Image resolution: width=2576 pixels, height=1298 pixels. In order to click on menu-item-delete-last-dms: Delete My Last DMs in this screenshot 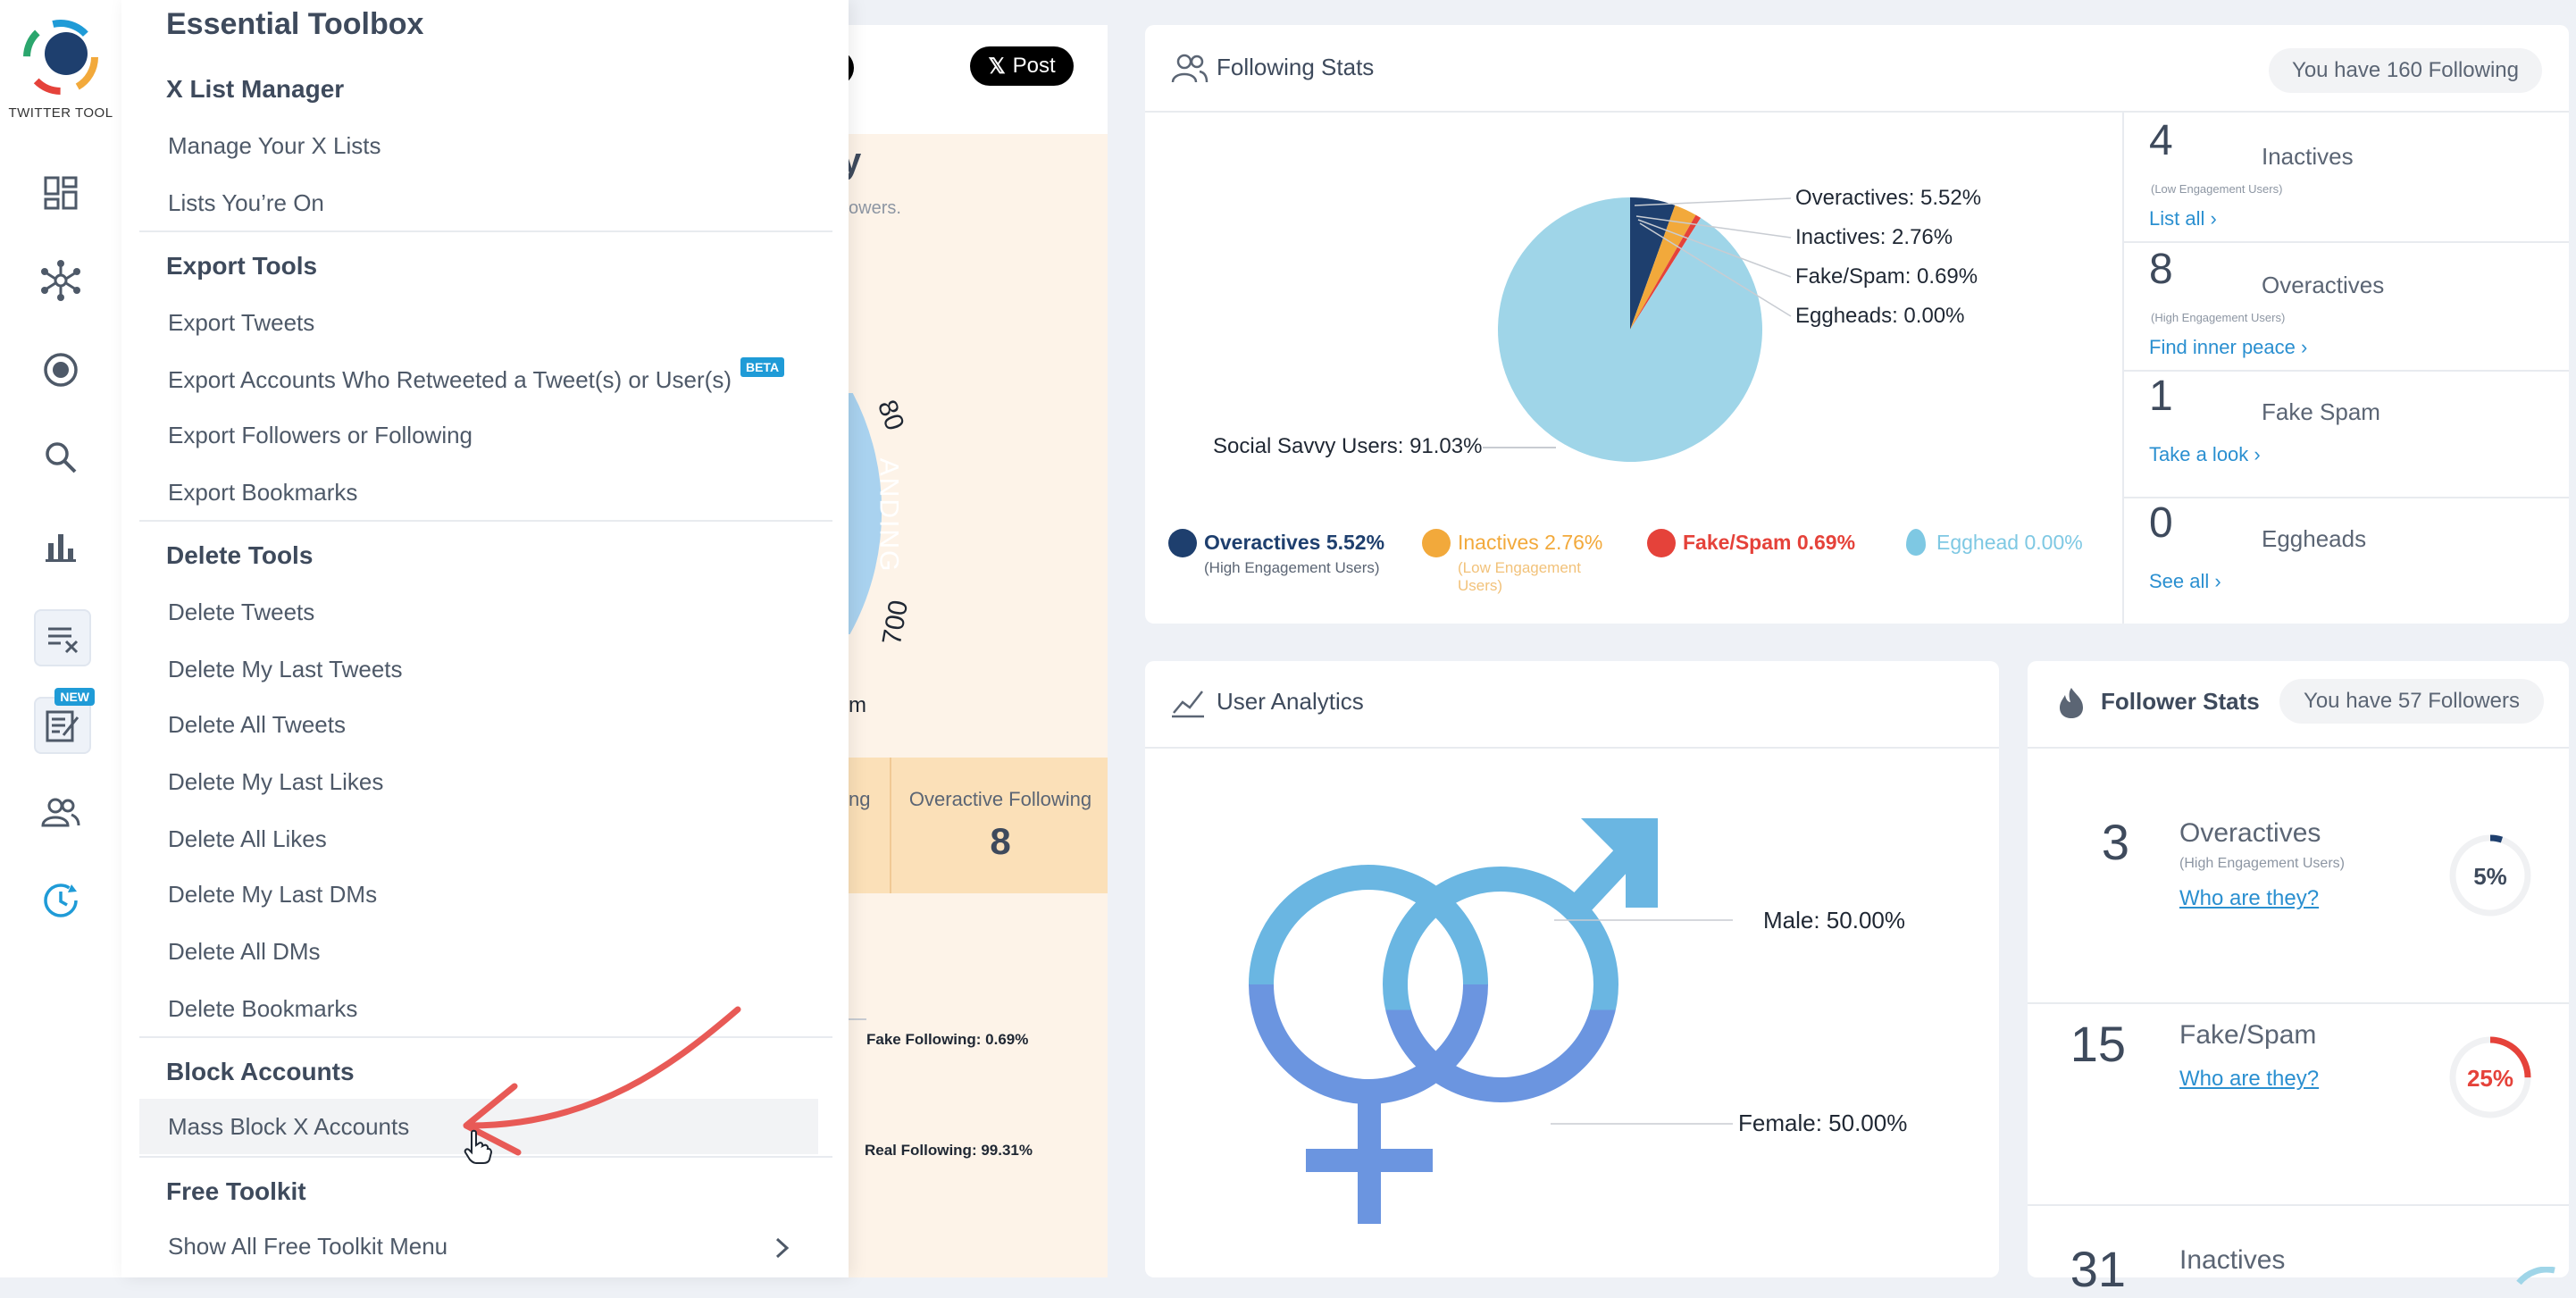, I will do `click(273, 894)`.